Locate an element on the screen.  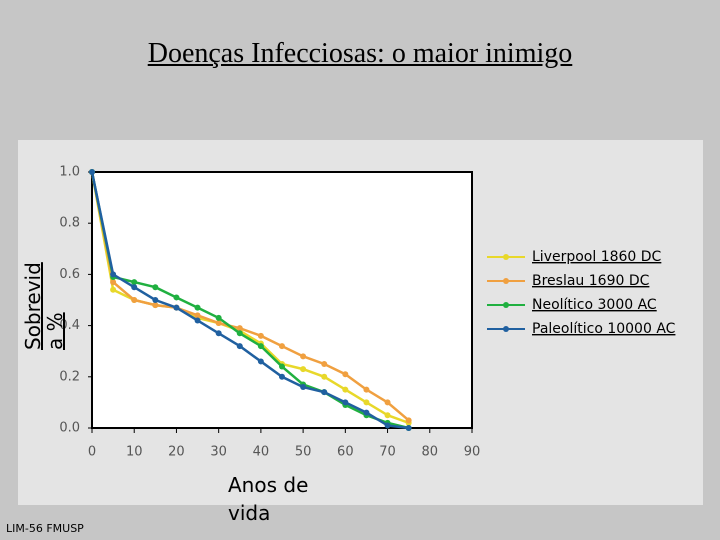
legend-label: Breslau 1690 DC is located at coordinates (591, 281).